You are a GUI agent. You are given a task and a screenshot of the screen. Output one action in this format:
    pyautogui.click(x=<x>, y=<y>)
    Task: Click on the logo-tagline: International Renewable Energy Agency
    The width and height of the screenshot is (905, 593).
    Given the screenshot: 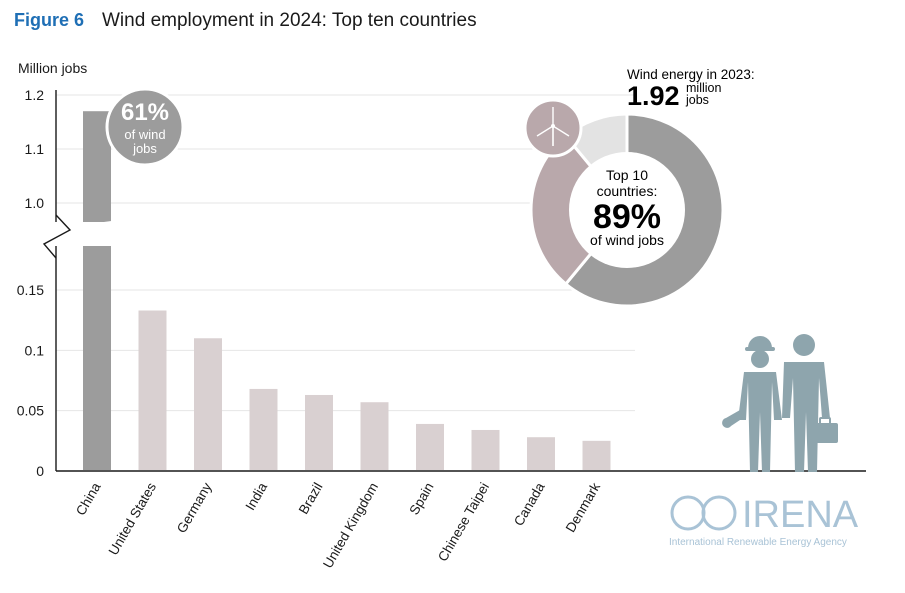 What is the action you would take?
    pyautogui.click(x=758, y=542)
    